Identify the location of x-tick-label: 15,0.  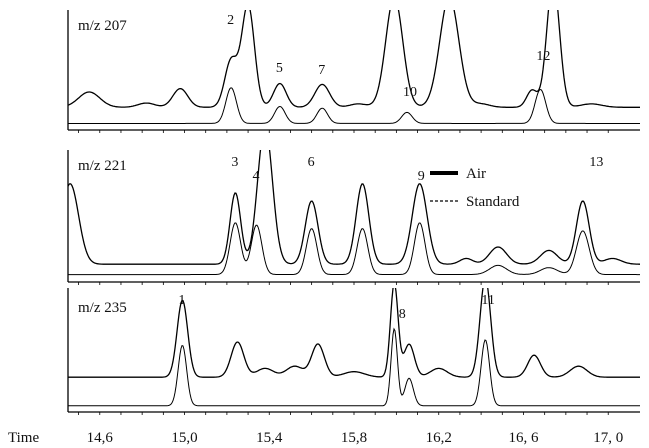
(184, 438).